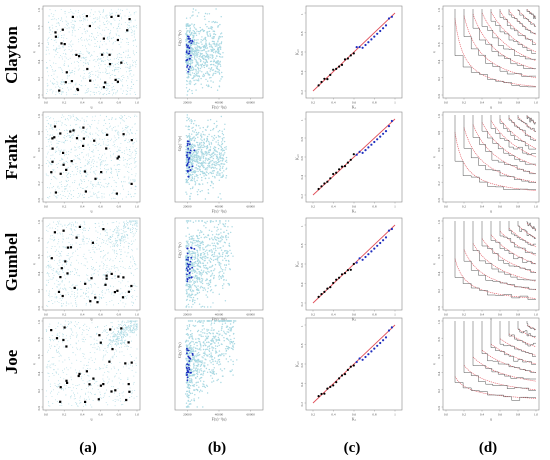 The width and height of the screenshot is (550, 460). Describe the element at coordinates (395, 103) in the screenshot. I see `panel-c-xtick-label: 1` at that location.